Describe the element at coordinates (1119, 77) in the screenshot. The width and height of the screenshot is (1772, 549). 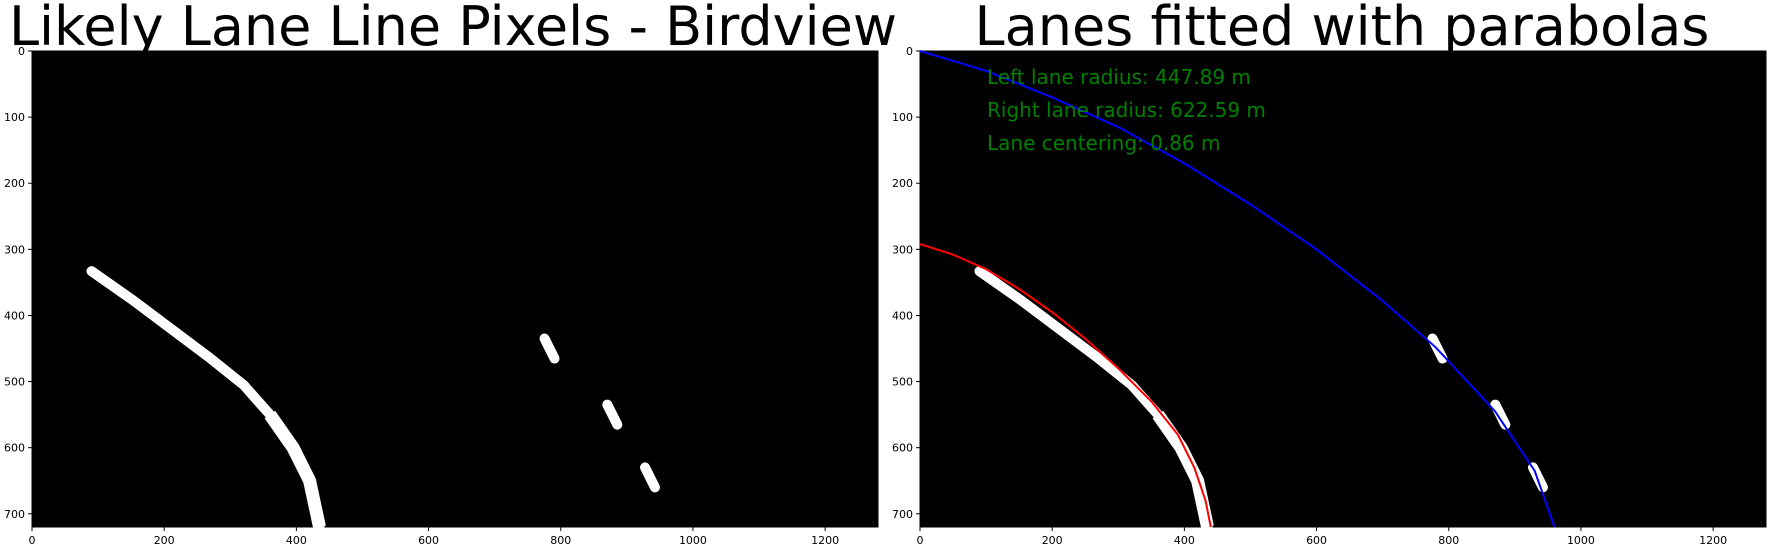
I see `left-radius-annotation: Left lane radius: 447.89 m` at that location.